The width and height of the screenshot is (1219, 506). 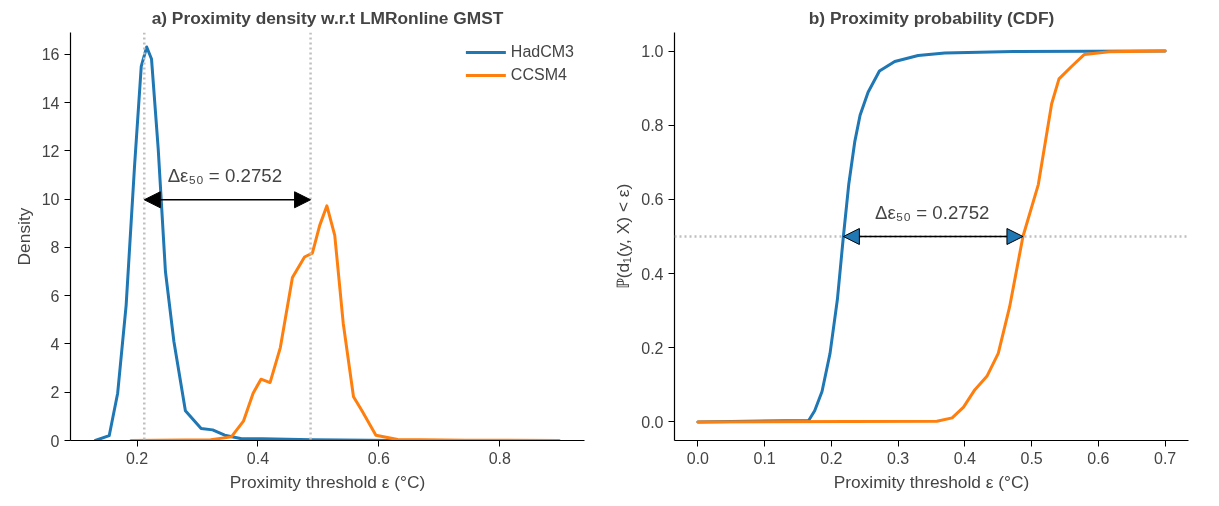 What do you see at coordinates (698, 458) in the screenshot?
I see `x-tick-label: 0.0` at bounding box center [698, 458].